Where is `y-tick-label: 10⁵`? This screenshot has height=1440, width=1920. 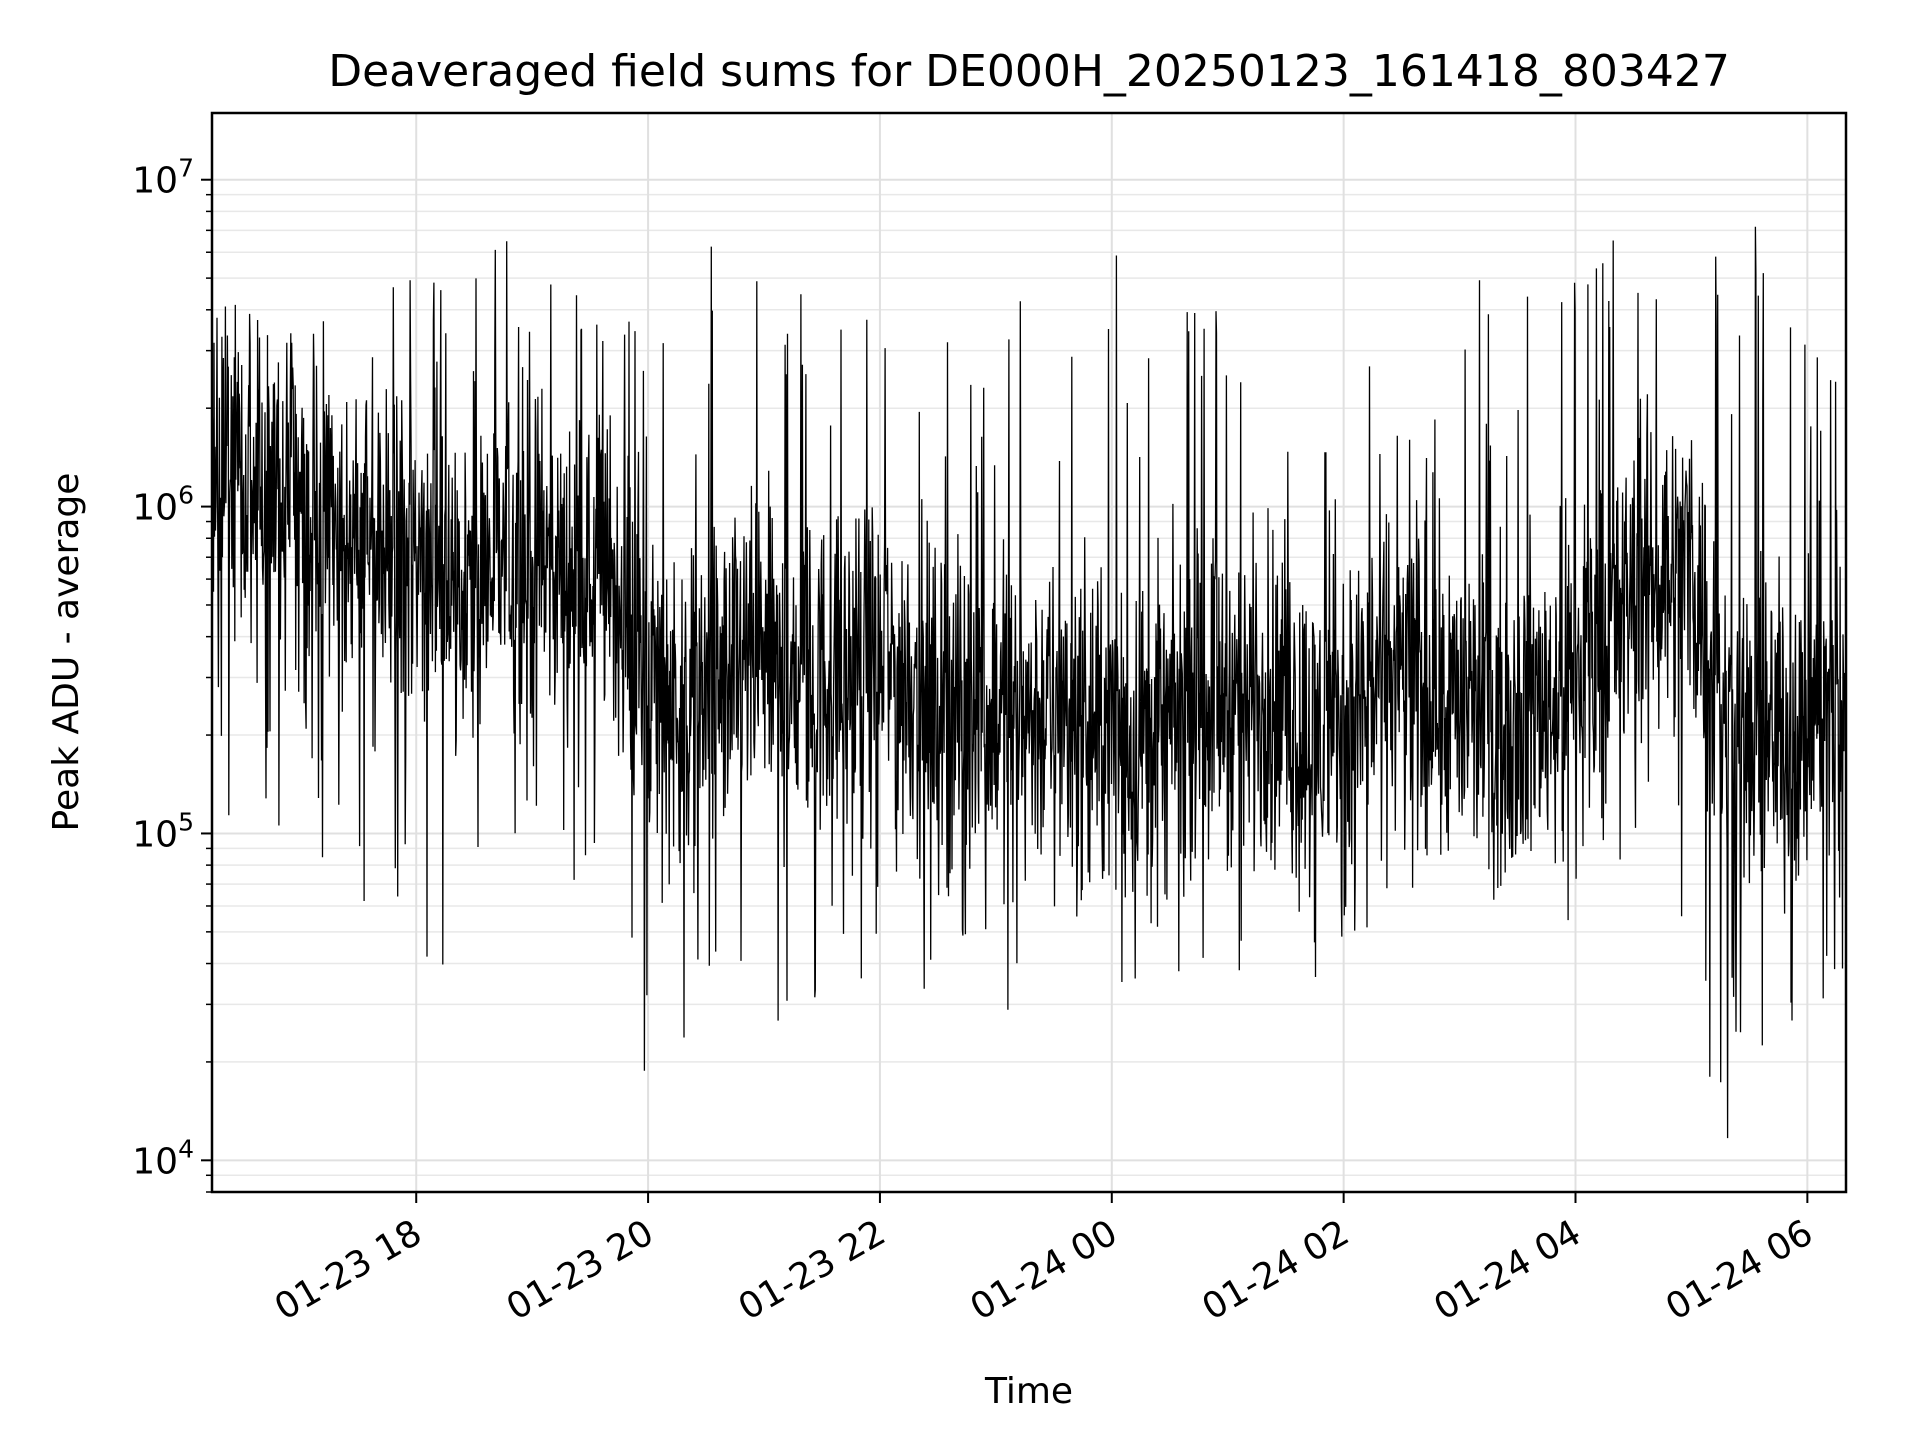 y-tick-label: 10⁵ is located at coordinates (163, 831).